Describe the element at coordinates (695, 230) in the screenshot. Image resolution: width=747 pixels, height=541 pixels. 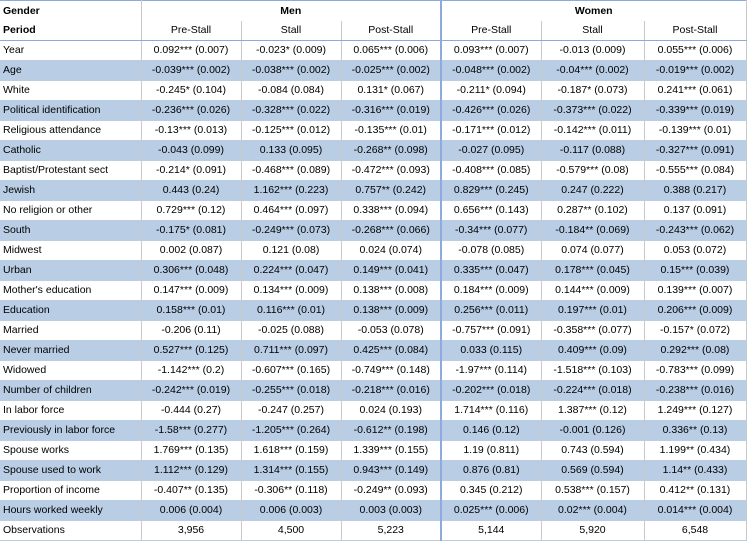
I see `table-cell: -0.243*** (0.062)` at that location.